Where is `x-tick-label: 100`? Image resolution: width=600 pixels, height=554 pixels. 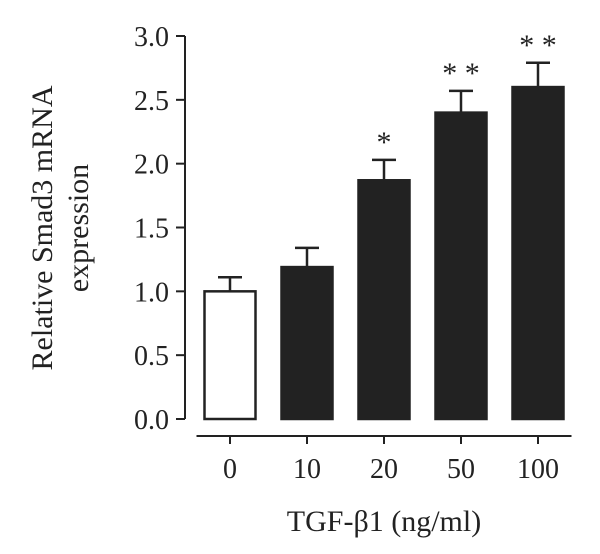
x-tick-label: 100 is located at coordinates (538, 469).